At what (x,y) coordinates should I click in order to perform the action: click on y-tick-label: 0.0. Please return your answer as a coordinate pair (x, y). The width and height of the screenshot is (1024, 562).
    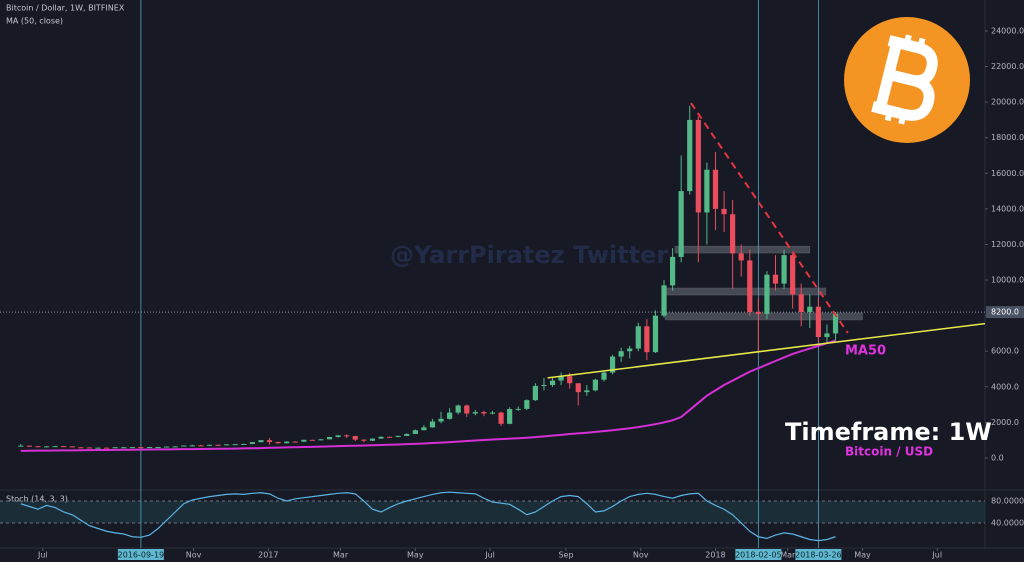
    Looking at the image, I should click on (997, 457).